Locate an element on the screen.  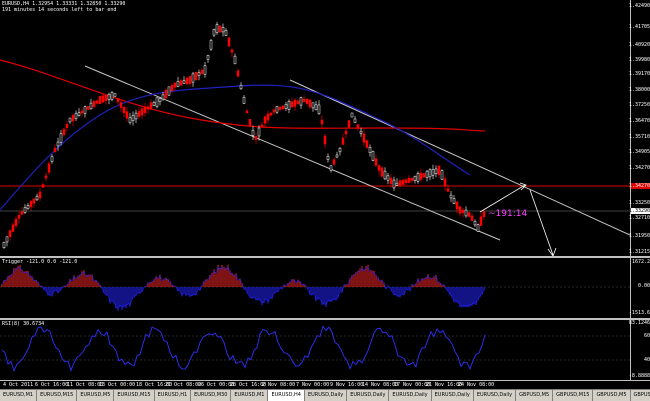
trigger-axis-min: -1513.6 is located at coordinates (639, 313).